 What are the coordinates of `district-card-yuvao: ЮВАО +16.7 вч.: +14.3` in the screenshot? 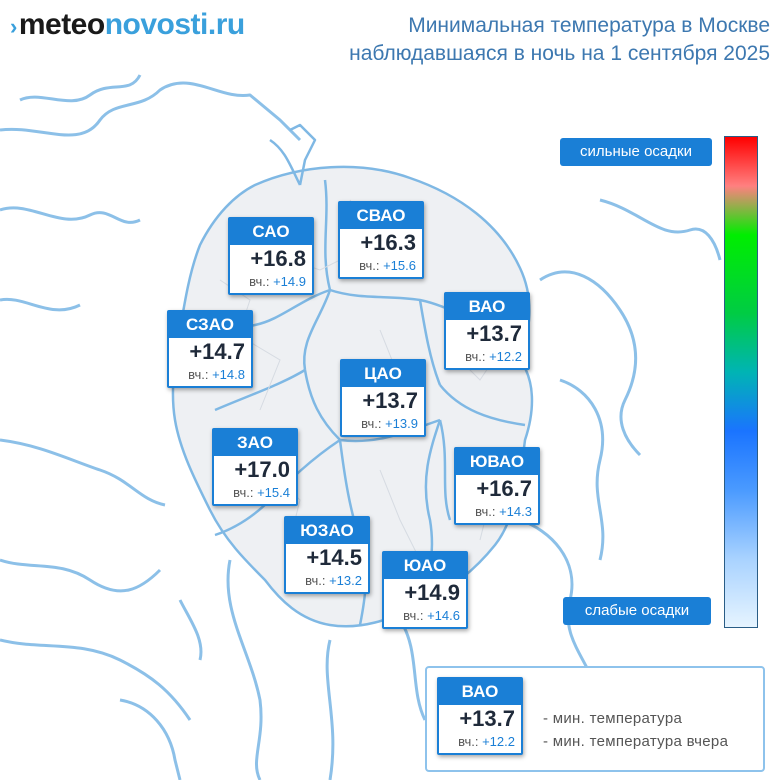 It's located at (497, 486).